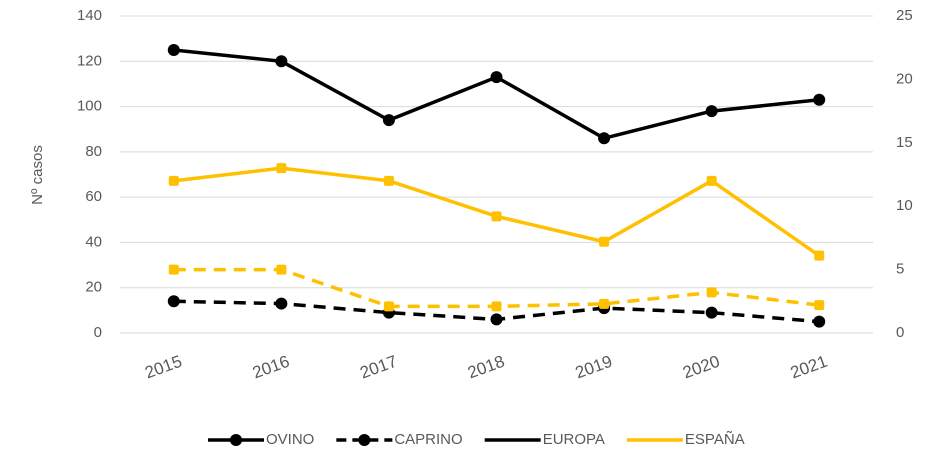 The image size is (939, 462). What do you see at coordinates (594, 367) in the screenshot?
I see `x-tick-label: 2019` at bounding box center [594, 367].